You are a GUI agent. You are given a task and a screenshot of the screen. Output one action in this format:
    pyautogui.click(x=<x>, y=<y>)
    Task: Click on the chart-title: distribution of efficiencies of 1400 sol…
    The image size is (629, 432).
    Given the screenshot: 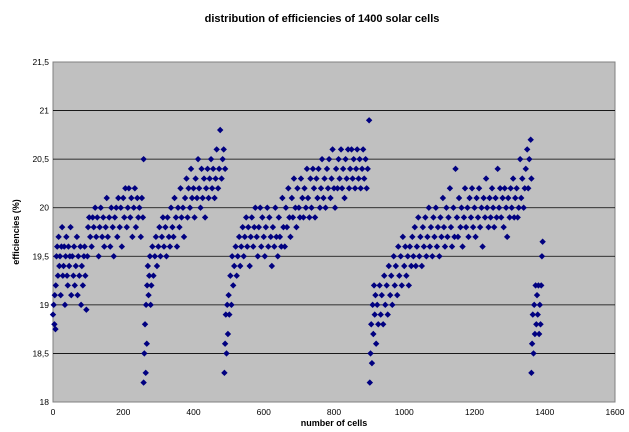 What is the action you would take?
    pyautogui.click(x=322, y=19)
    